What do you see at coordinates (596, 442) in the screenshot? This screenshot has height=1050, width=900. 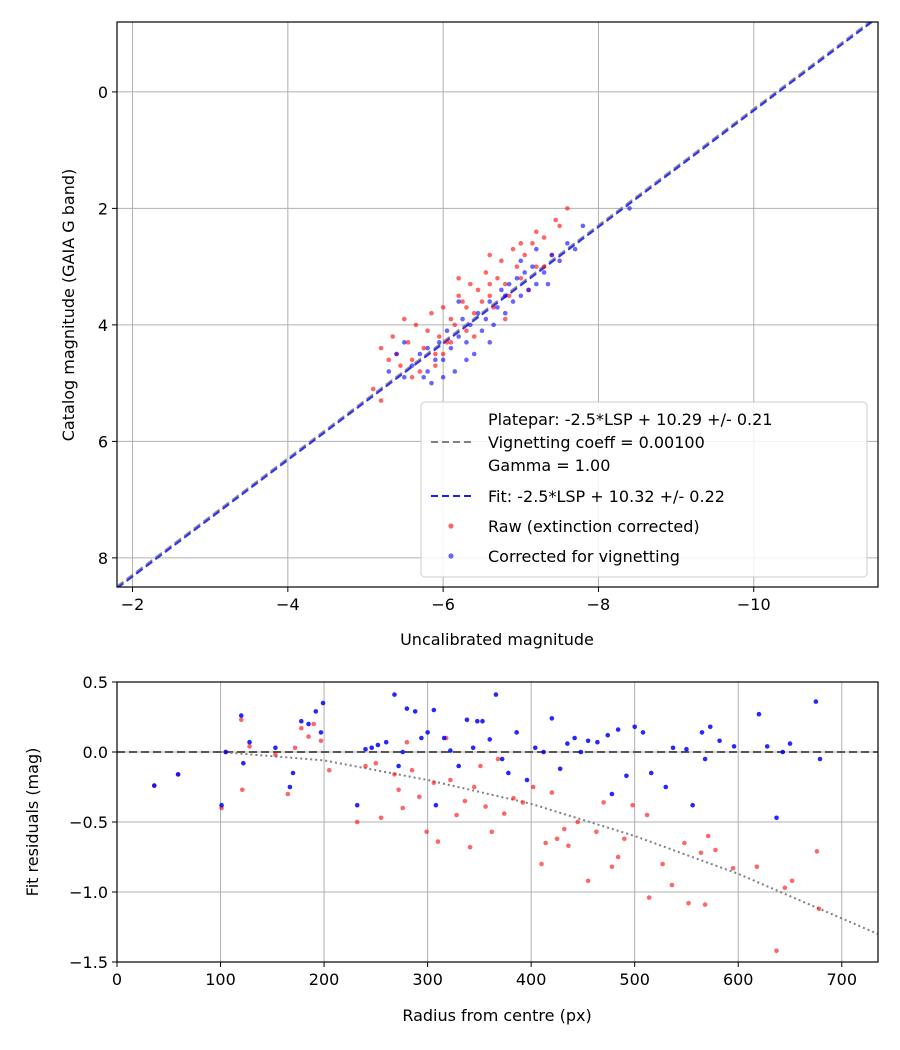 I see `legend-platepar-line2: Vignetting coeff = 0.00100` at bounding box center [596, 442].